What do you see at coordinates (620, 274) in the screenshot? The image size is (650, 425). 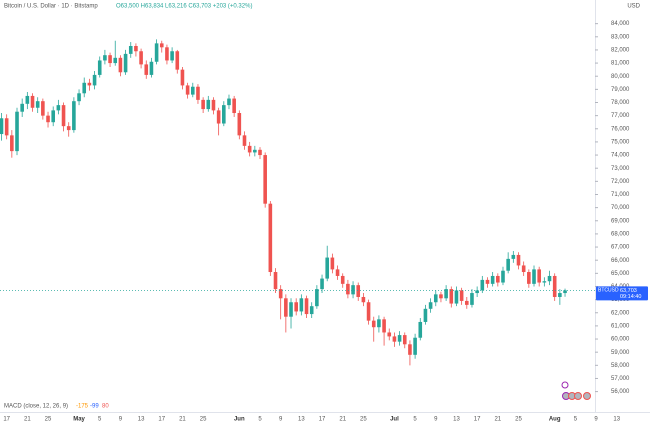 I see `y-tick-label: 65,000` at bounding box center [620, 274].